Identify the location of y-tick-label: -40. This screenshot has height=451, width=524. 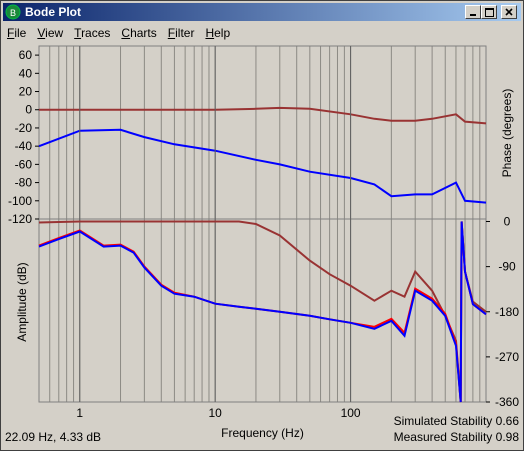
(24, 146).